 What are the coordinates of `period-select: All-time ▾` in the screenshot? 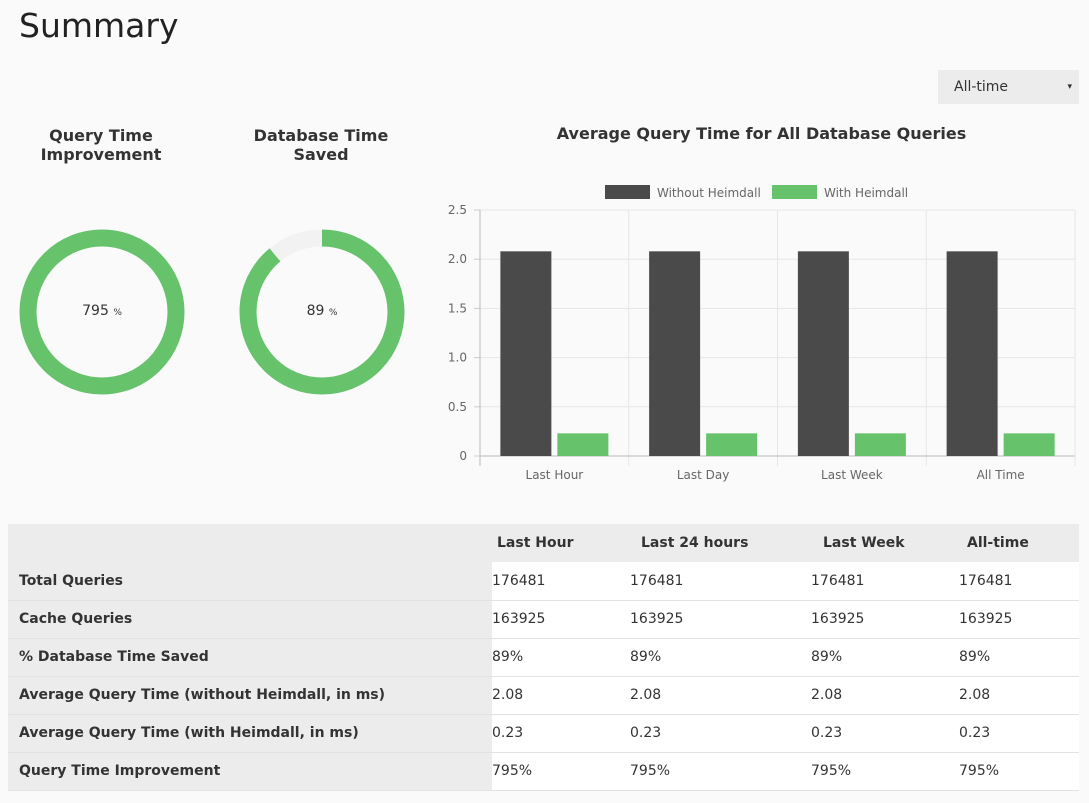 It's located at (1008, 87).